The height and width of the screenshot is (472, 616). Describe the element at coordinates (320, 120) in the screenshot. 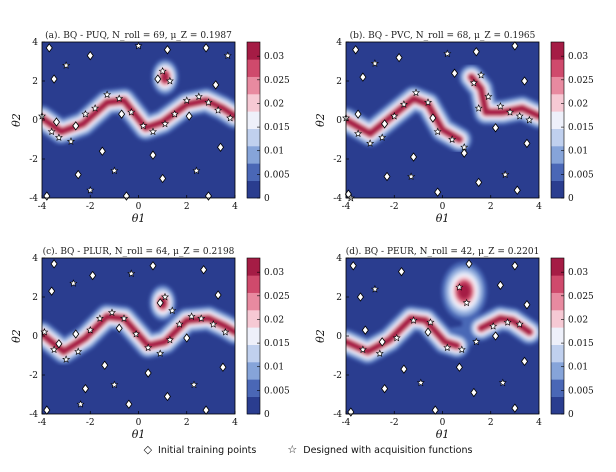

I see `y-axis-label: θ2` at that location.